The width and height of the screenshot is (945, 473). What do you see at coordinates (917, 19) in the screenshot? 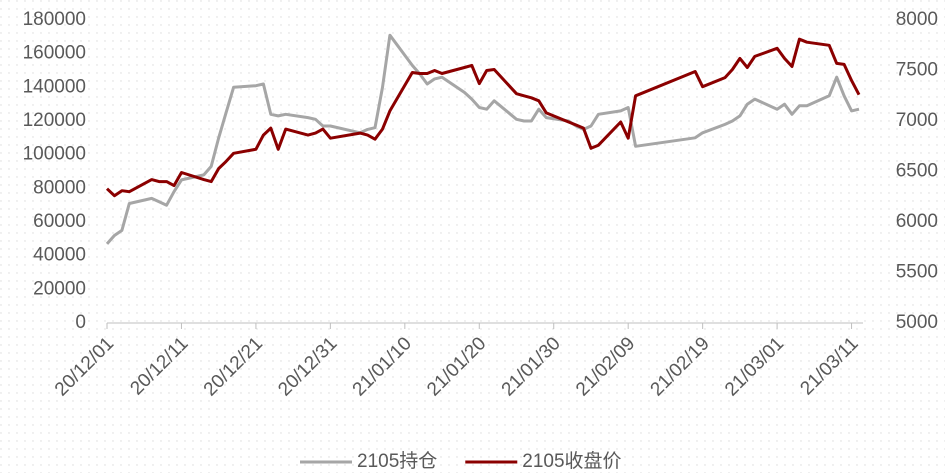
I see `y2-tick-label: 8000` at bounding box center [917, 19].